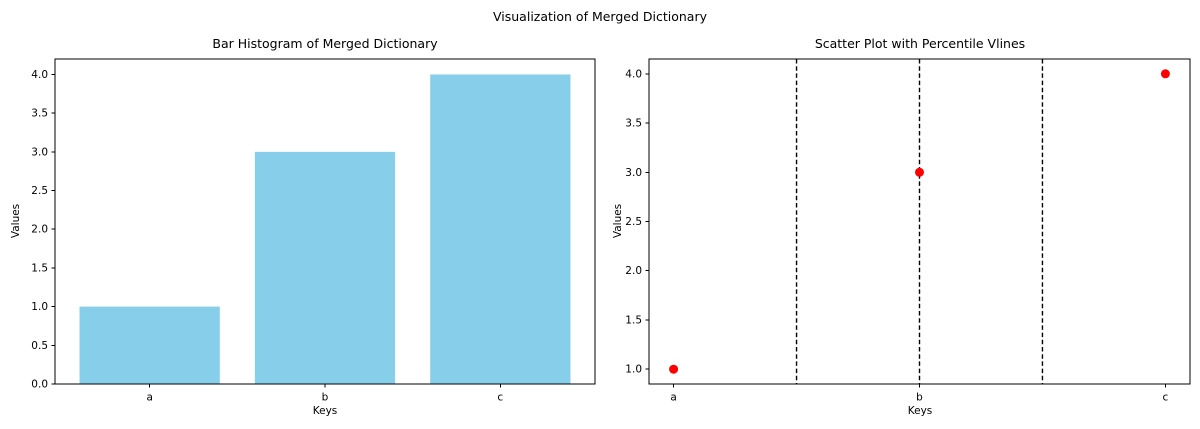  I want to click on figure-suptitle: Visualization of Merged Dictionary, so click(600, 16).